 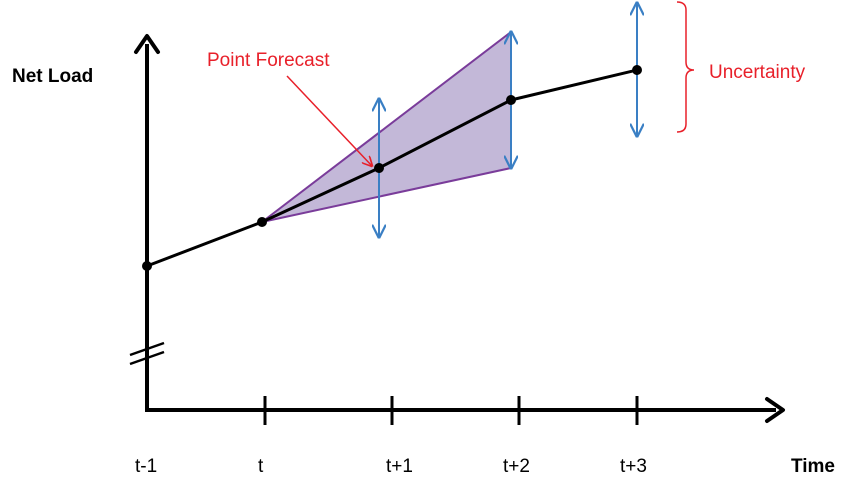 What do you see at coordinates (261, 466) in the screenshot?
I see `tick-label-t: t` at bounding box center [261, 466].